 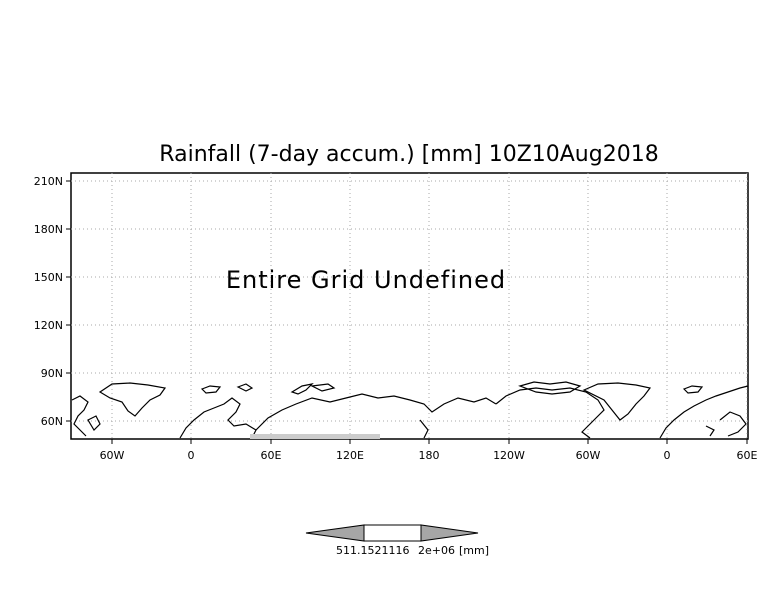 I want to click on europe-right, so click(x=704, y=412).